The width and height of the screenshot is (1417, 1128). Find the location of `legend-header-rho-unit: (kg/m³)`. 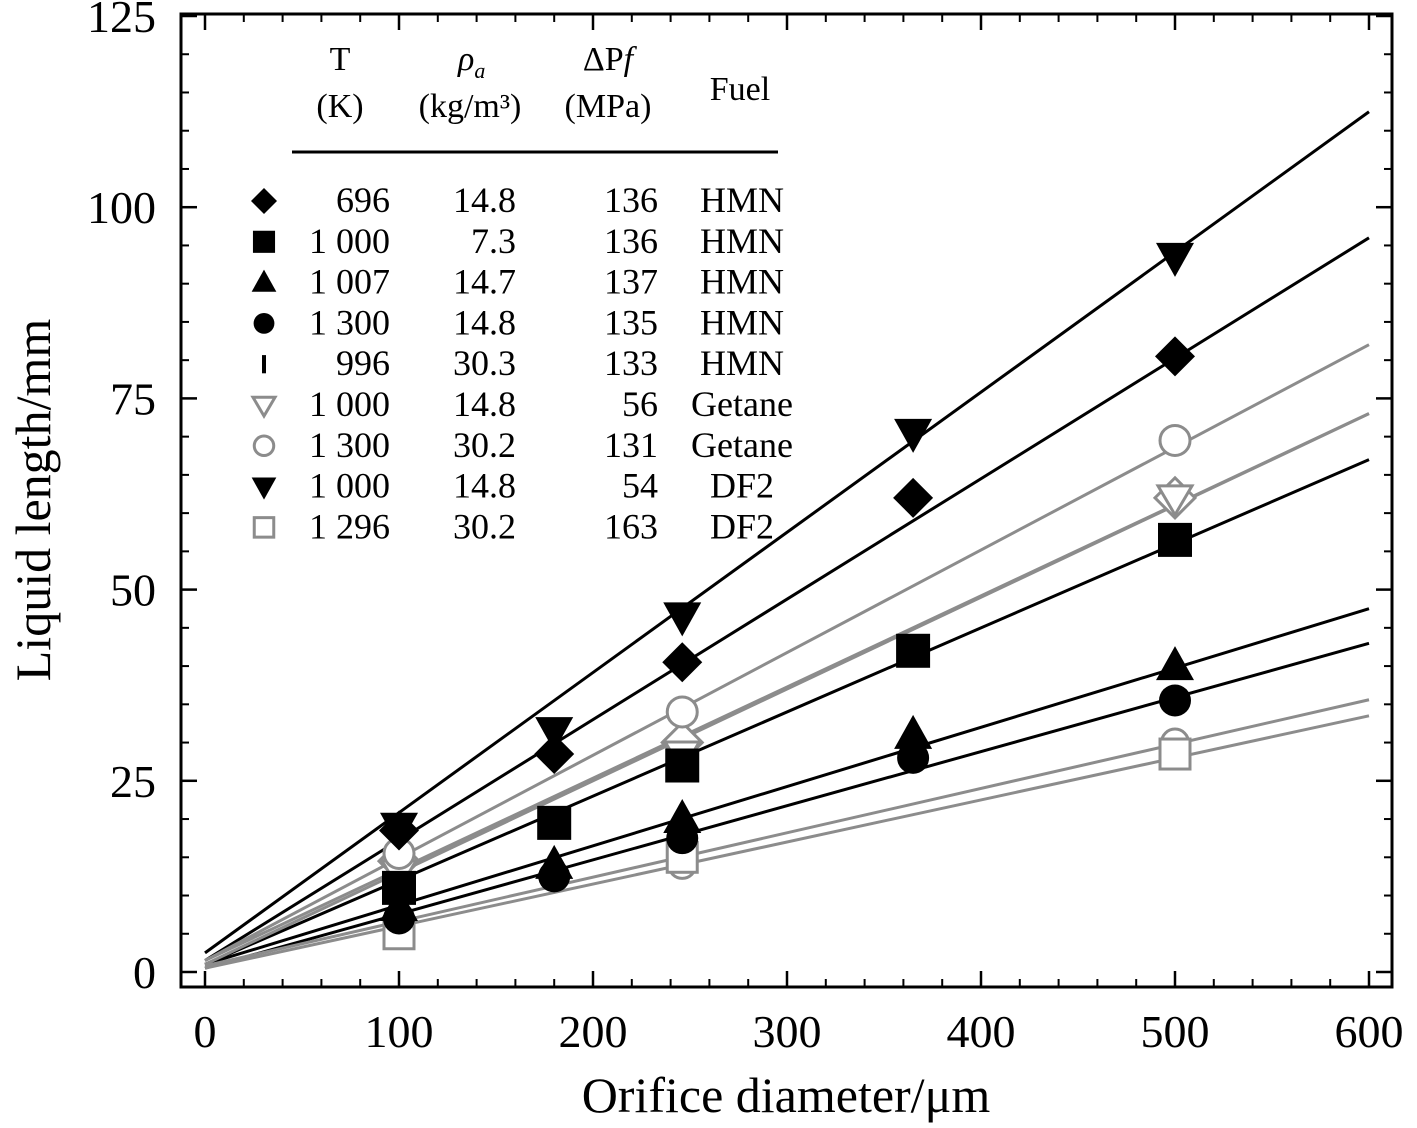

legend-header-rho-unit: (kg/m³) is located at coordinates (470, 106).